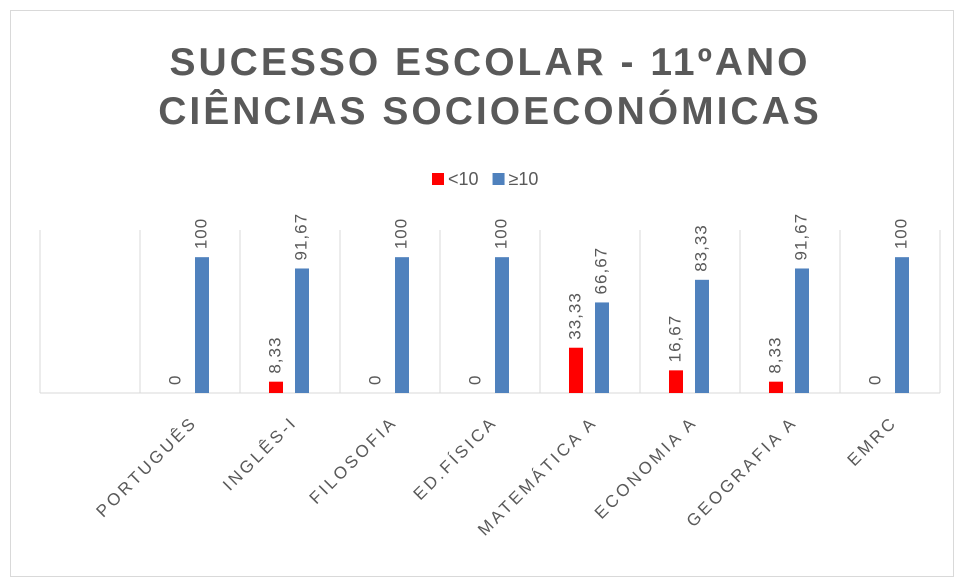 This screenshot has width=954, height=582. Describe the element at coordinates (463, 179) in the screenshot. I see `legend-label: <10` at that location.